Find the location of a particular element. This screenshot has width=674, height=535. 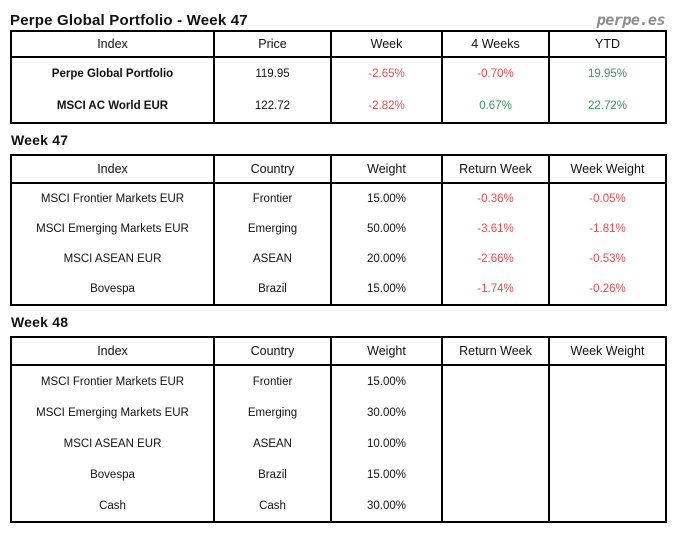

return-week-cell: -0.36% is located at coordinates (495, 198).